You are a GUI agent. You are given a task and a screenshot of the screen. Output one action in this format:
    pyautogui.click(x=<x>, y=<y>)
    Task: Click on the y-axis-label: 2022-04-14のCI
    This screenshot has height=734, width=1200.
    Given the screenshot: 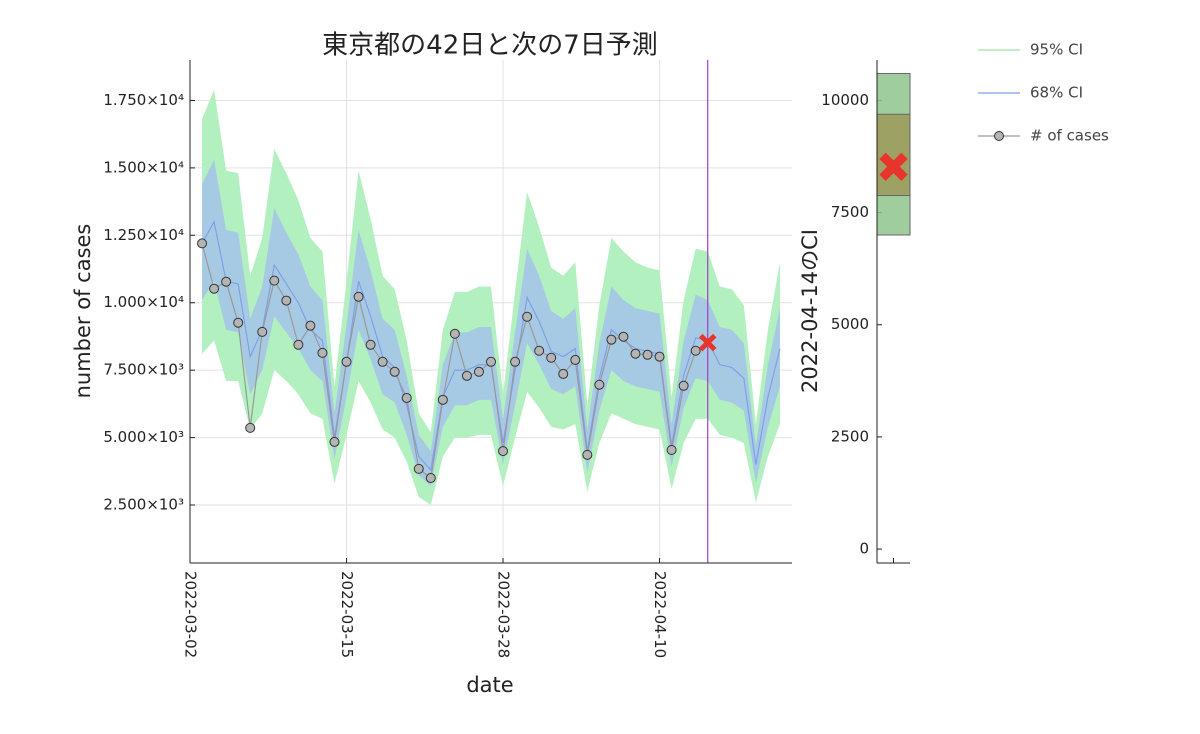 What is the action you would take?
    pyautogui.click(x=810, y=311)
    